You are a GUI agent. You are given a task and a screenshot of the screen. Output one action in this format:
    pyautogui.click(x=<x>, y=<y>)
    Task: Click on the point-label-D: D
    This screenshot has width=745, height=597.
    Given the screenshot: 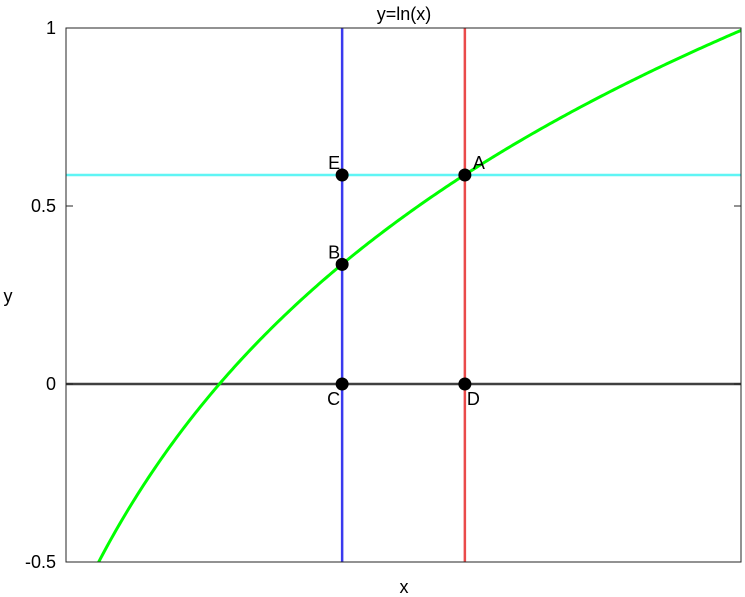 What is the action you would take?
    pyautogui.click(x=473, y=399)
    